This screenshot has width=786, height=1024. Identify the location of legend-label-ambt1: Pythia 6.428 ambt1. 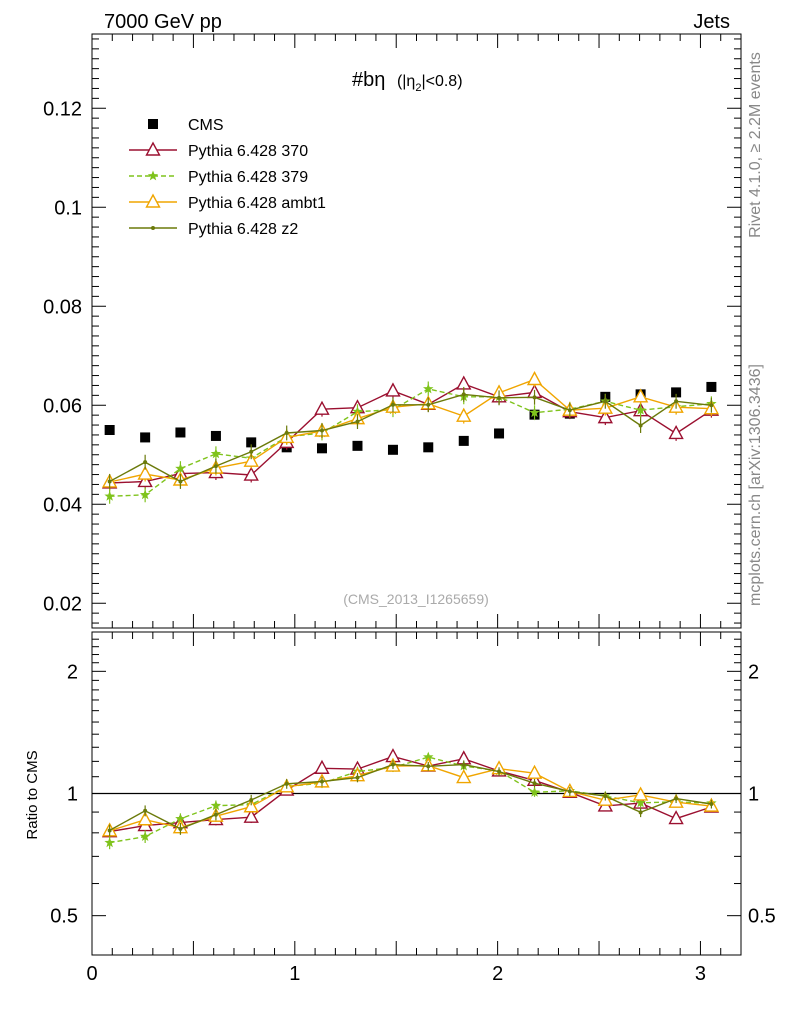
(257, 203).